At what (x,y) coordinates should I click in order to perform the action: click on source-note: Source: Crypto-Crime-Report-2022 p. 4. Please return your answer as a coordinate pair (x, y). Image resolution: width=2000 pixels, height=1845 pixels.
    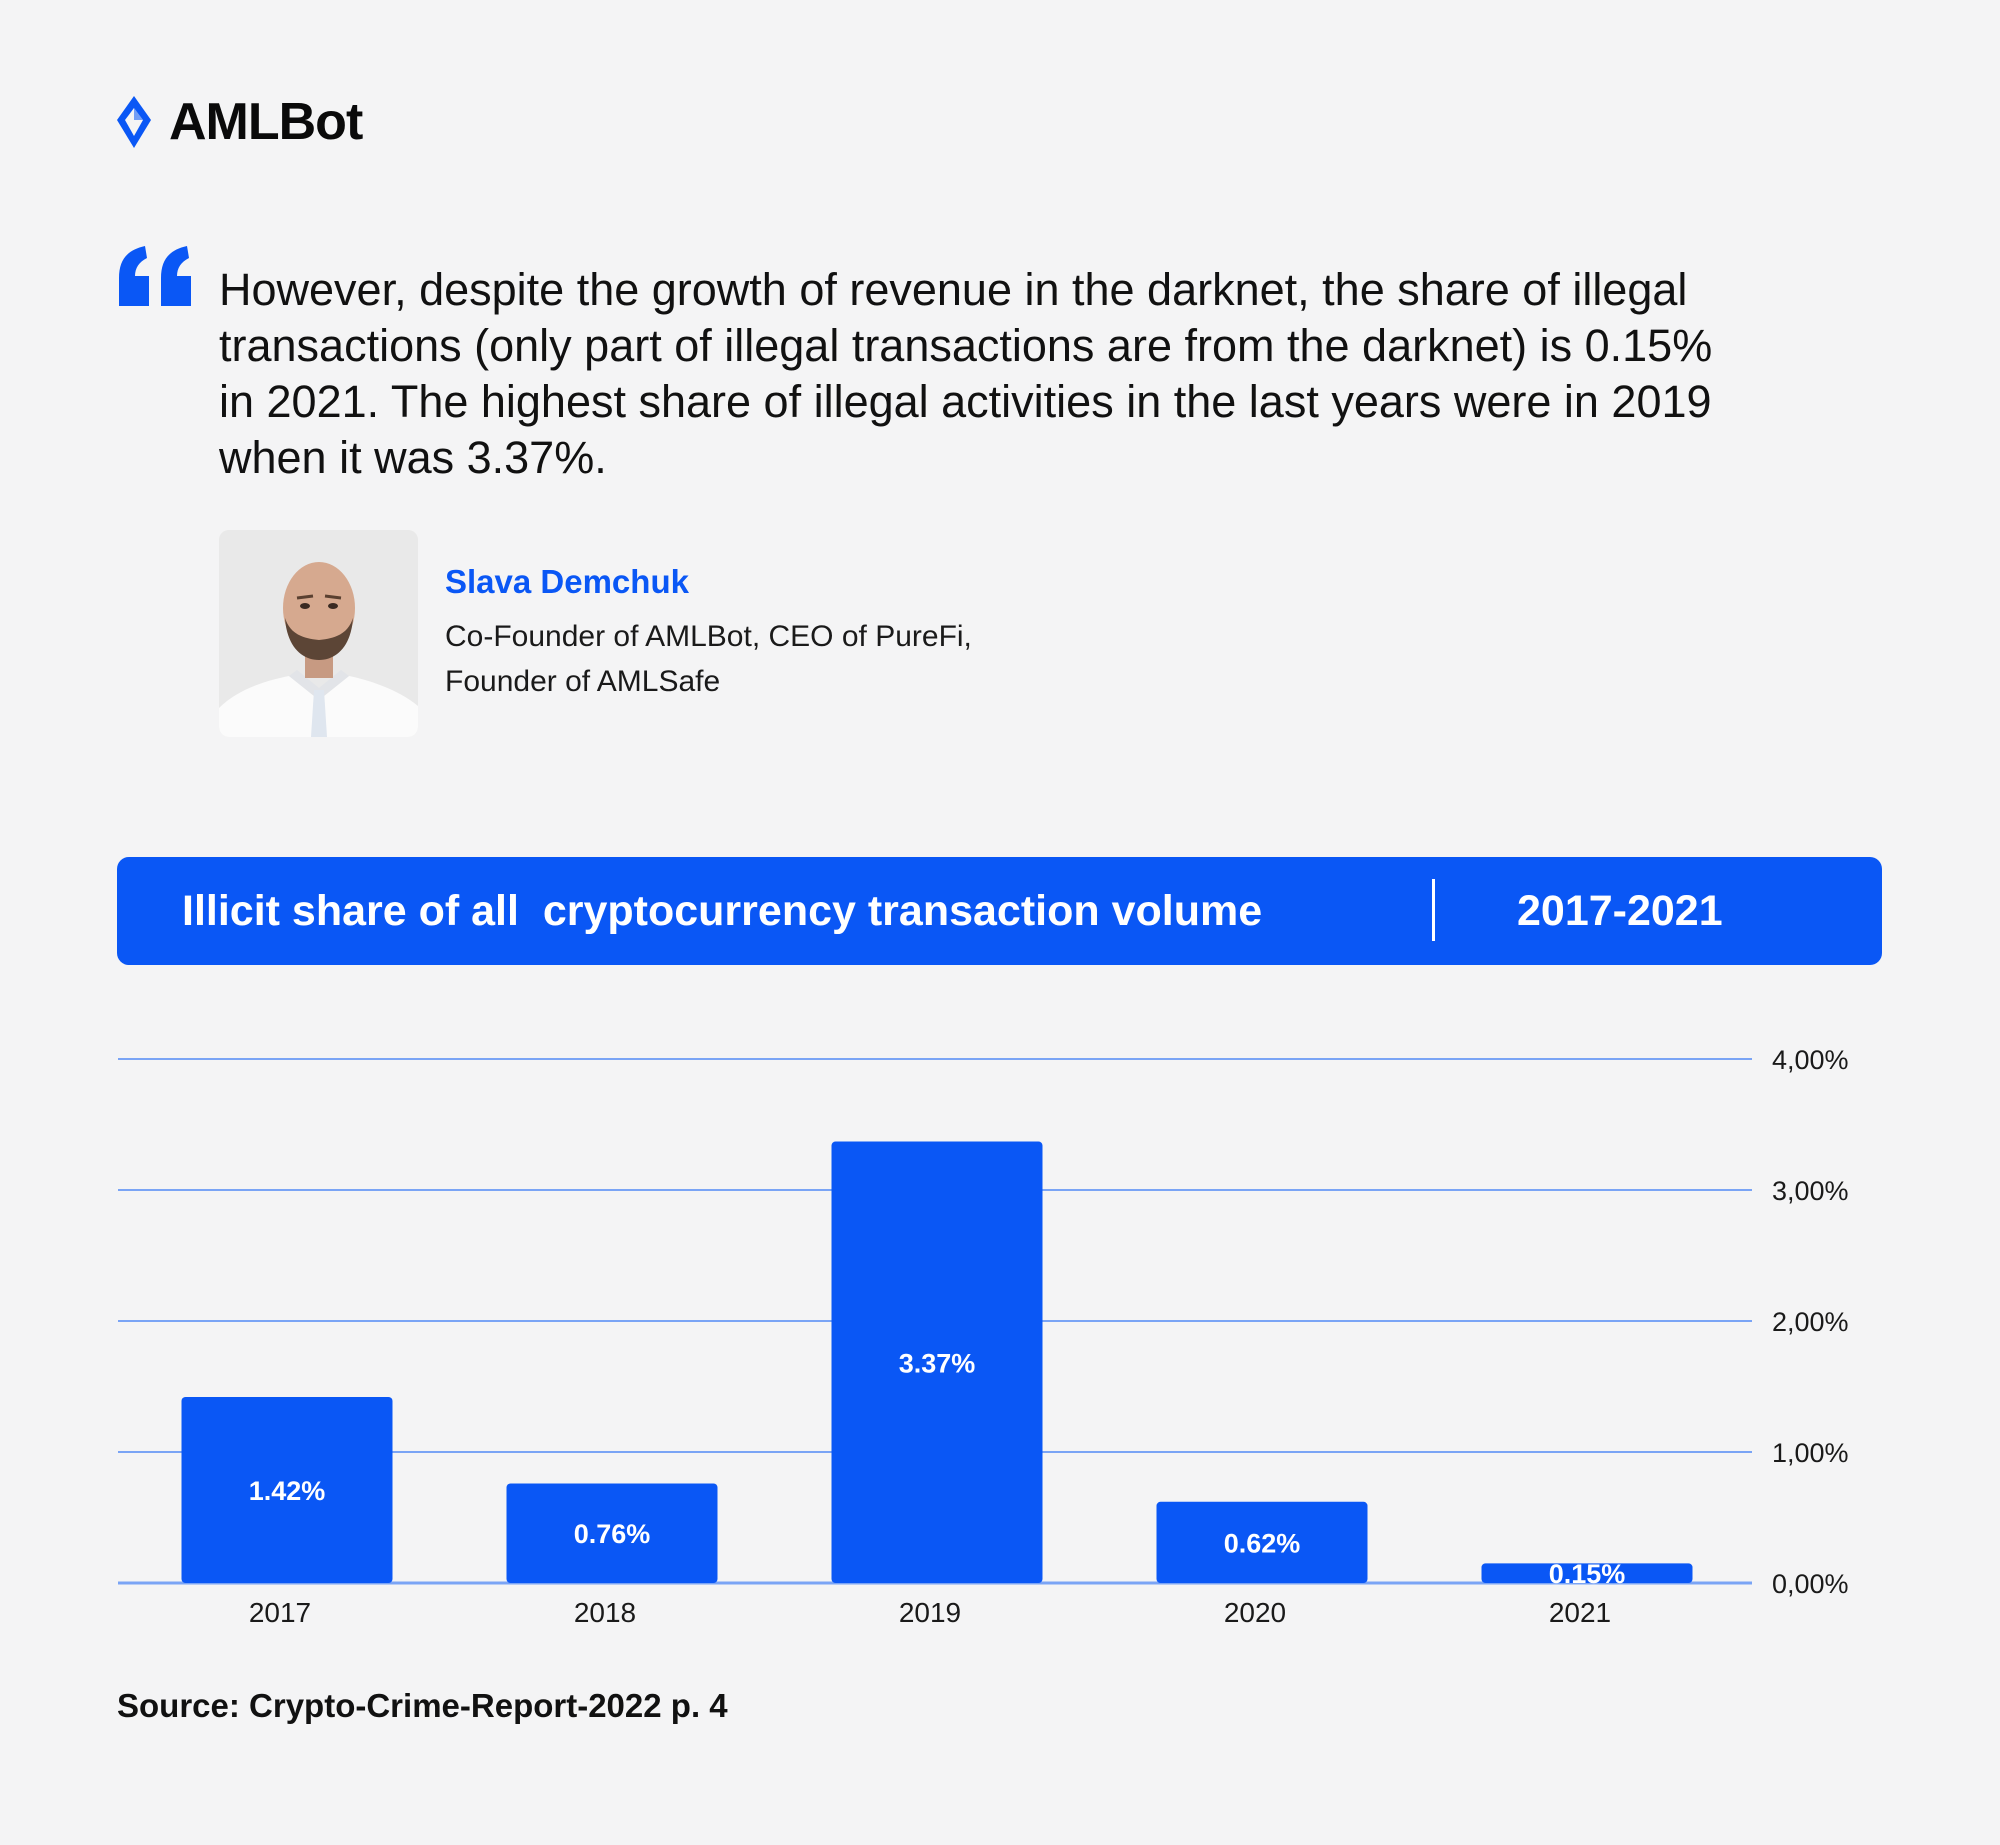
    Looking at the image, I should click on (422, 1705).